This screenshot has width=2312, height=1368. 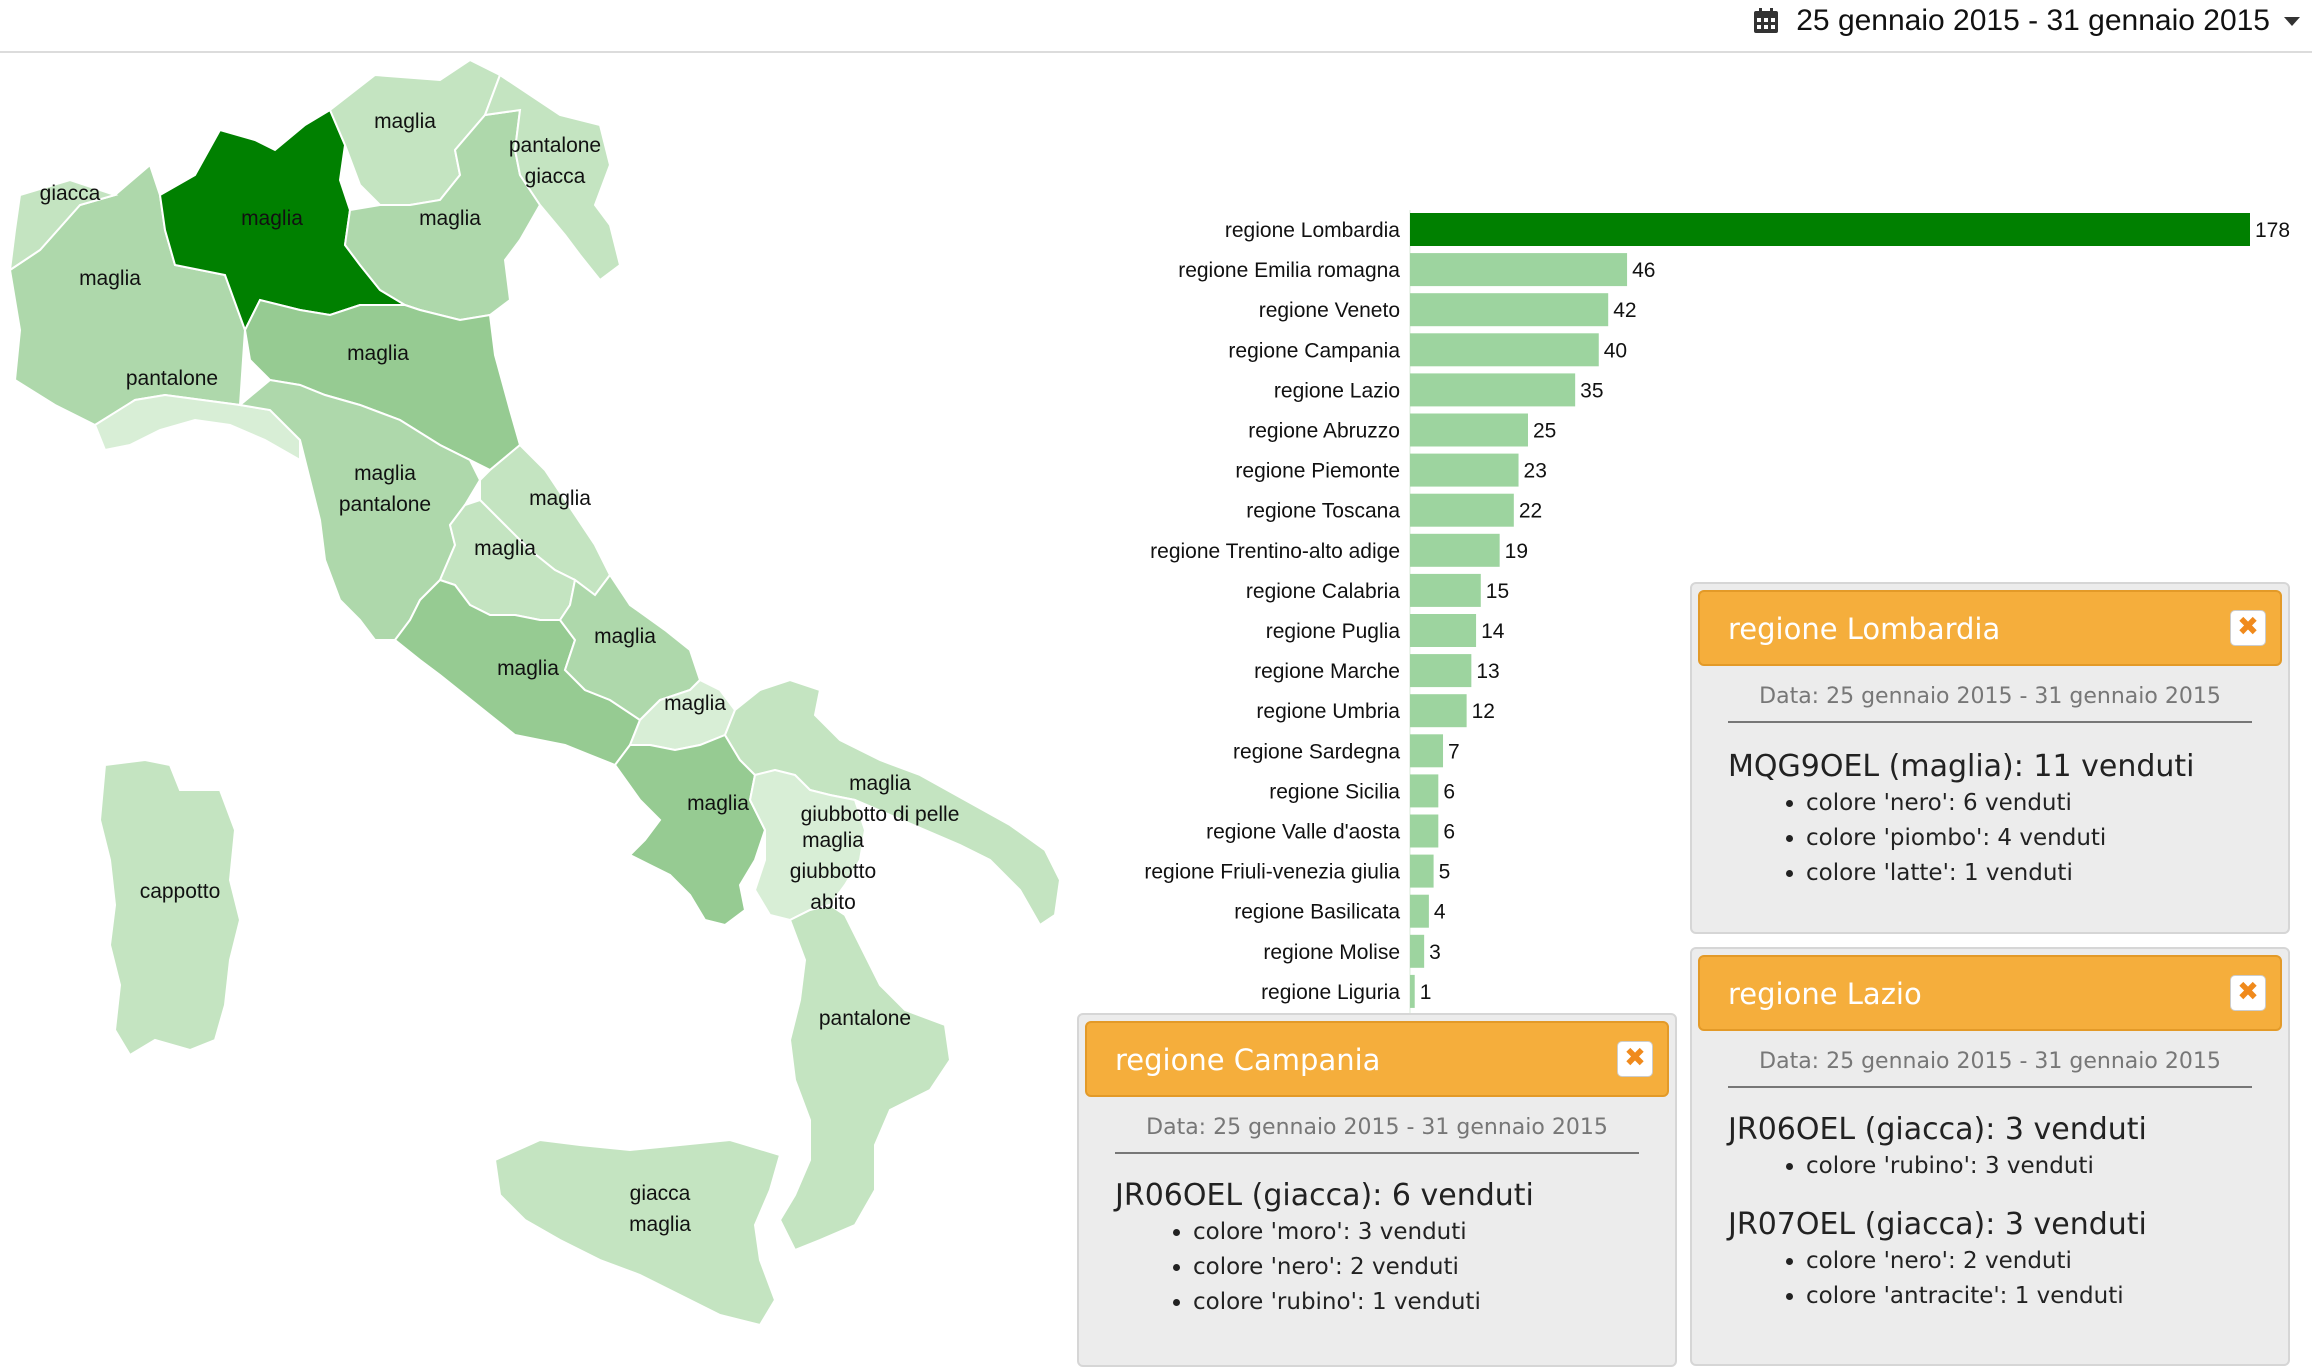 I want to click on color-breakdown-item: colore 'moro': 3 venduti, so click(x=1424, y=1232).